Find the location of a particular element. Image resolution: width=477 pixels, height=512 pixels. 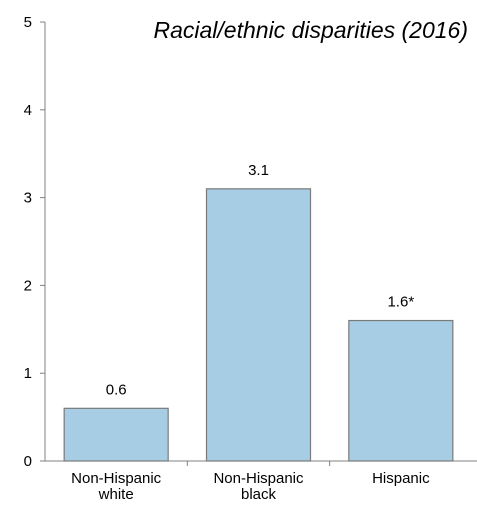

category-label: Non-Hispanic white is located at coordinates (116, 486).